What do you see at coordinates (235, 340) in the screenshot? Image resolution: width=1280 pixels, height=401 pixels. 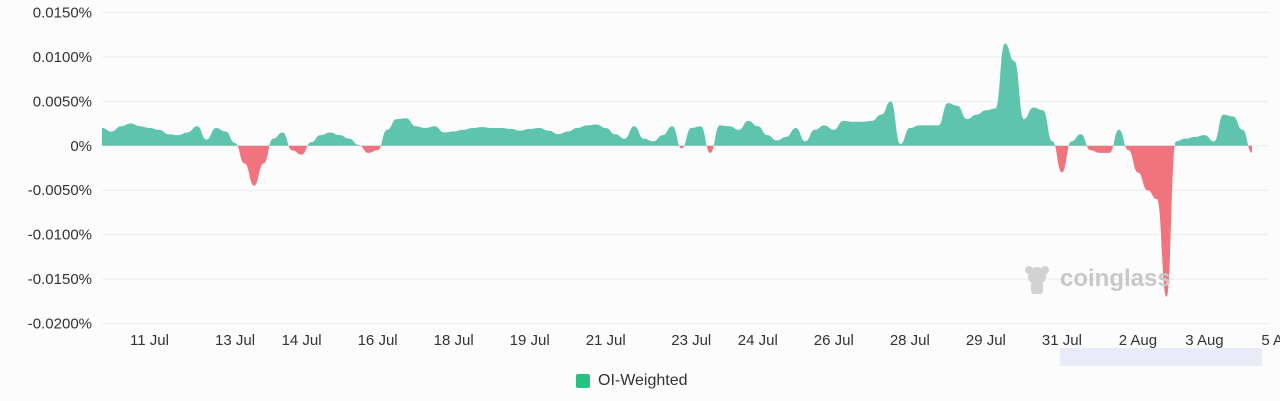 I see `x-tick-label: 13 Jul` at bounding box center [235, 340].